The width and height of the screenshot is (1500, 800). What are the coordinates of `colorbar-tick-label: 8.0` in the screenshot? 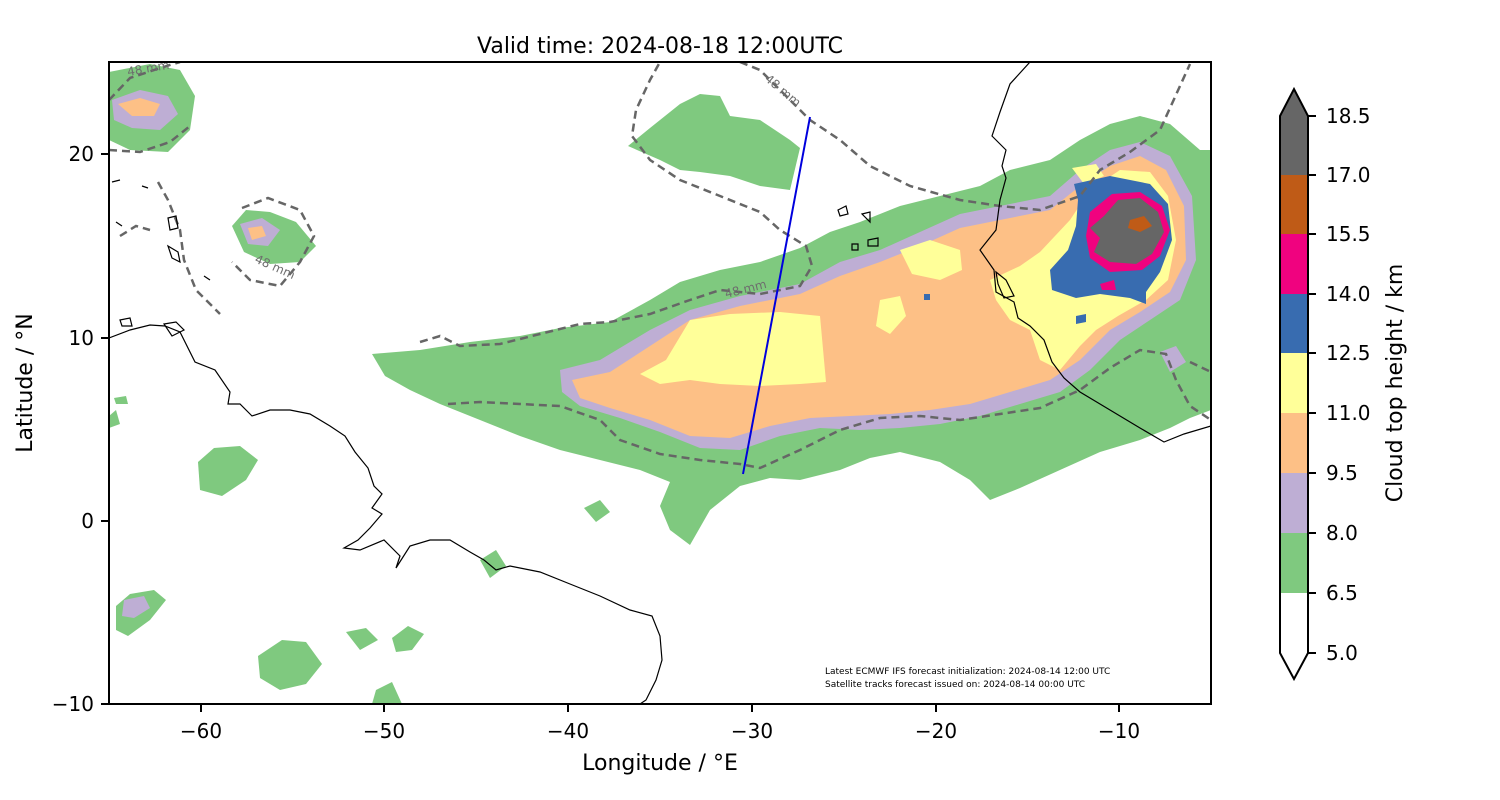 It's located at (1342, 533).